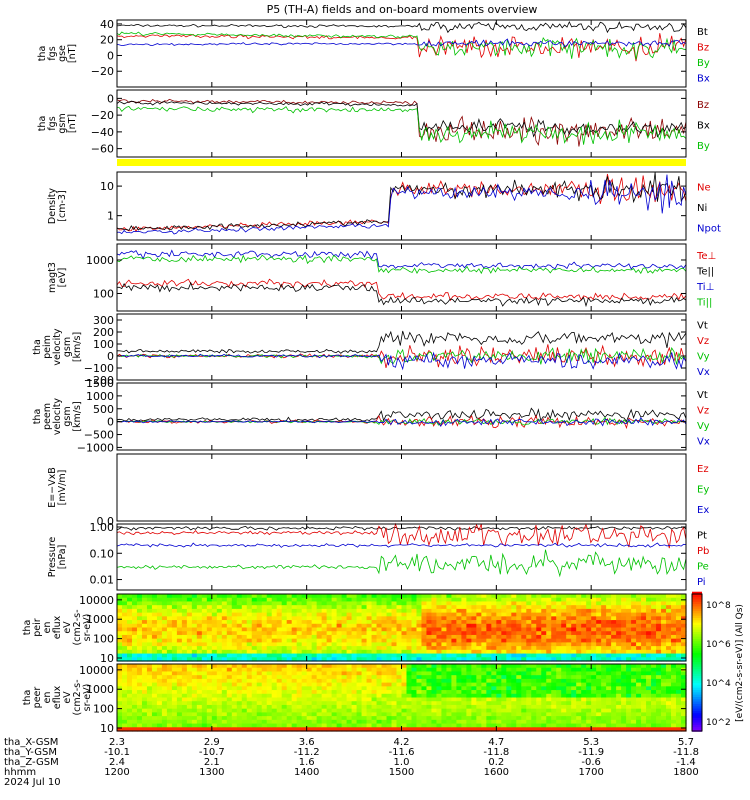  What do you see at coordinates (102, 115) in the screenshot?
I see `y-tick-label: −20` at bounding box center [102, 115].